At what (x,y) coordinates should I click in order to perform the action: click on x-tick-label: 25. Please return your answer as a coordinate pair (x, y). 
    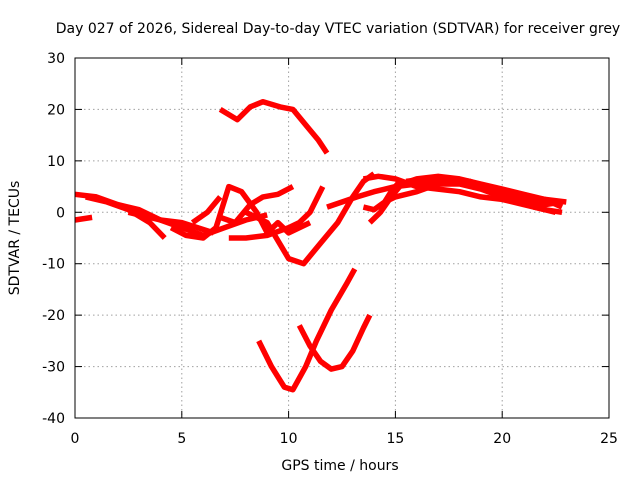
    Looking at the image, I should click on (609, 439).